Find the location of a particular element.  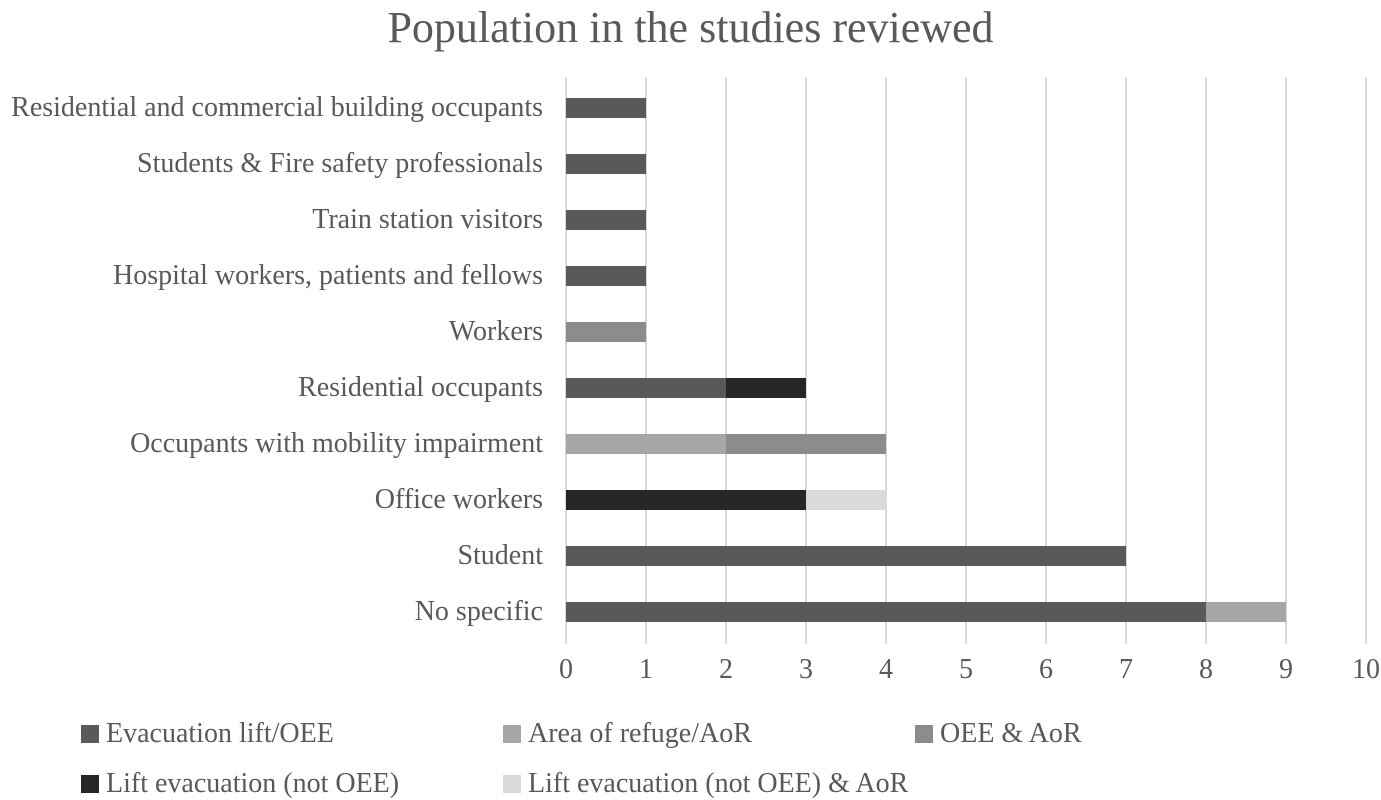

legend-item: OEE & AoR is located at coordinates (998, 734).